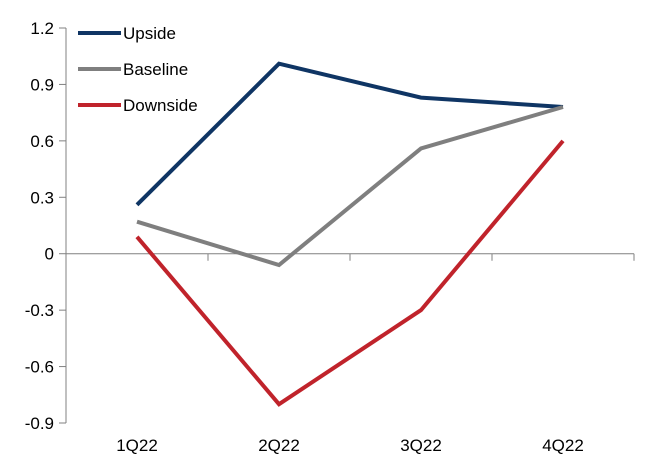  I want to click on y-tick-label: 0.3, so click(42, 197).